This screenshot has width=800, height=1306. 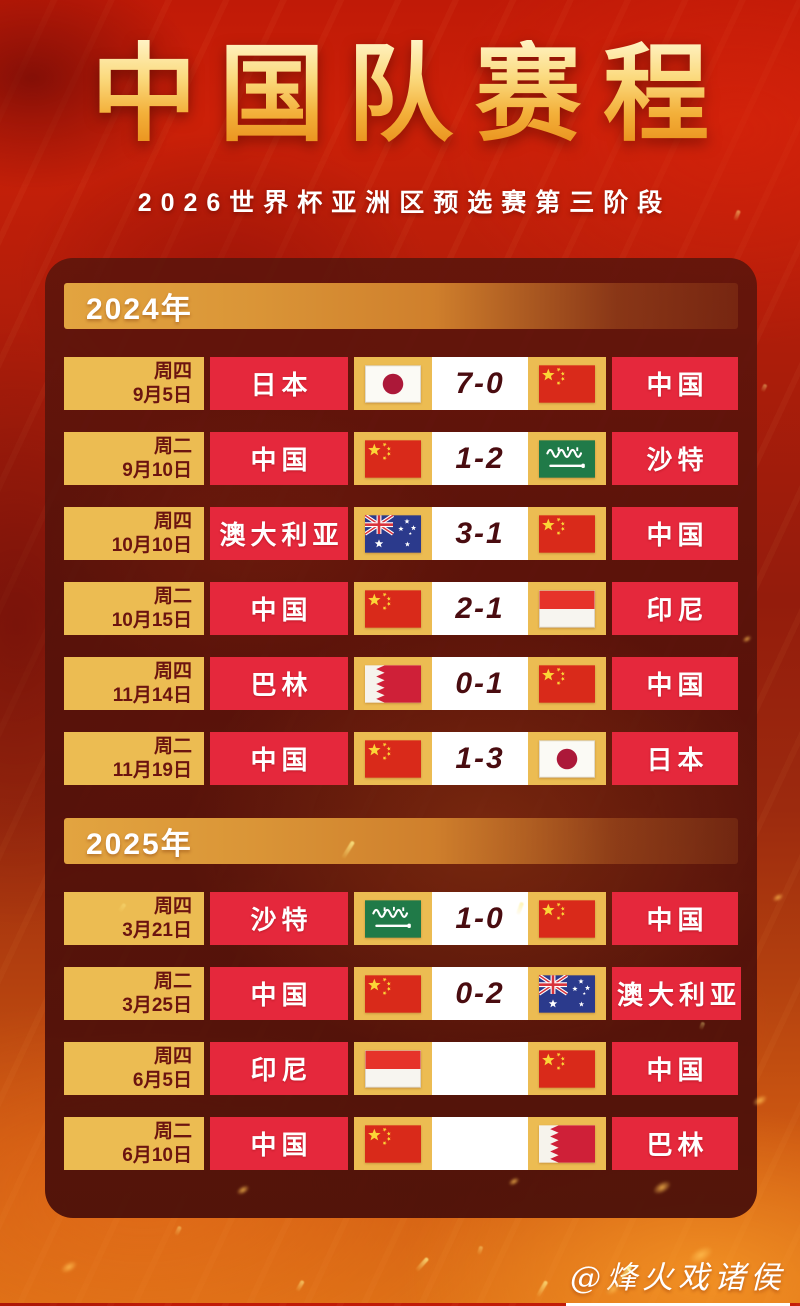 I want to click on match-row: 周四 11月14日 巴林 0-1 中国, so click(x=401, y=683).